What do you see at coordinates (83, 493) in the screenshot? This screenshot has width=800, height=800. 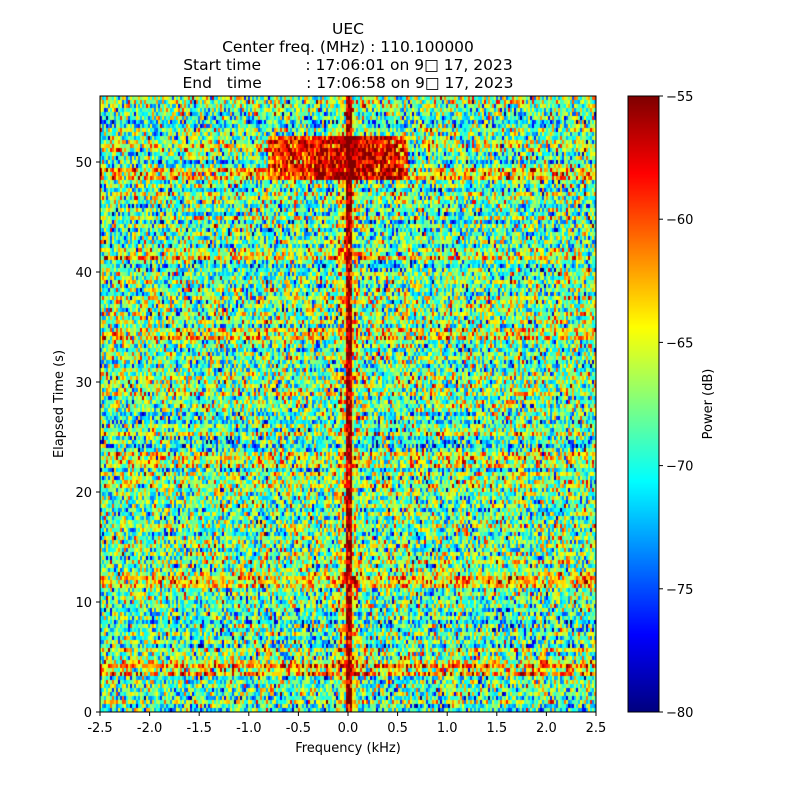 I see `y-tick-label: 20` at bounding box center [83, 493].